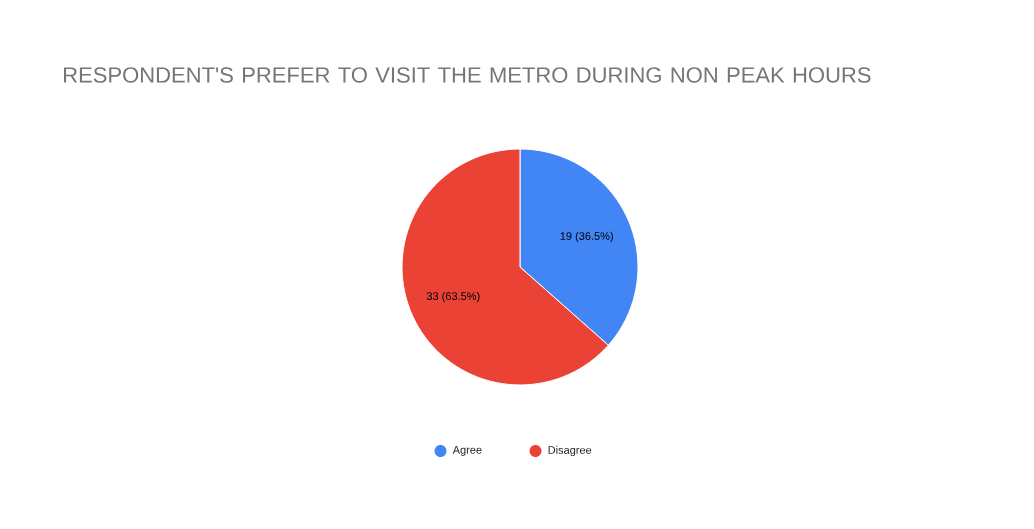 This screenshot has height=529, width=1034. Describe the element at coordinates (467, 75) in the screenshot. I see `chart-title: RESPONDENT'S PREFER TO VISIT THE METRO DURING NON PEAK HOURS` at that location.